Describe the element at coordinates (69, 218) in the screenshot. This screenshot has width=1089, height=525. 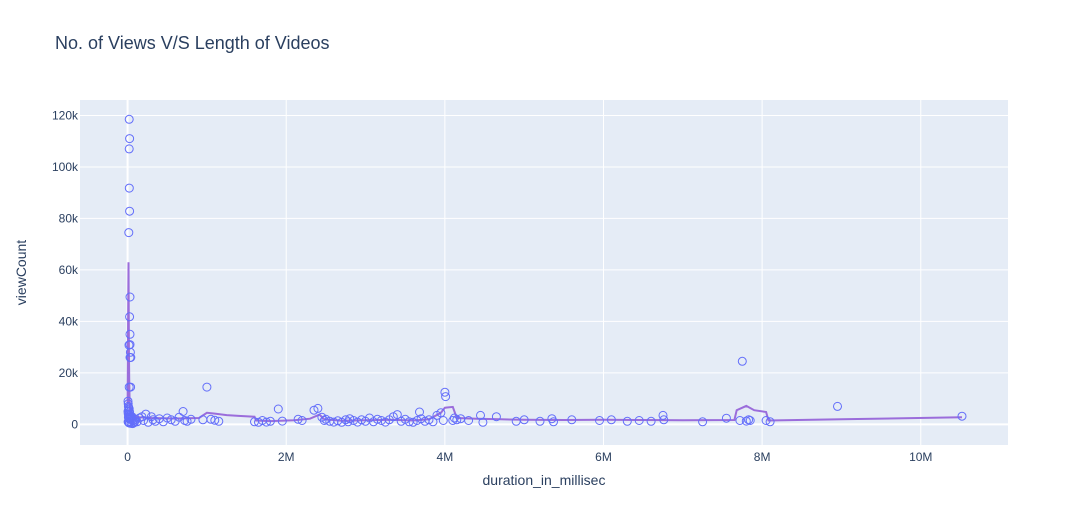
I see `y-tick-label: 80k` at that location.